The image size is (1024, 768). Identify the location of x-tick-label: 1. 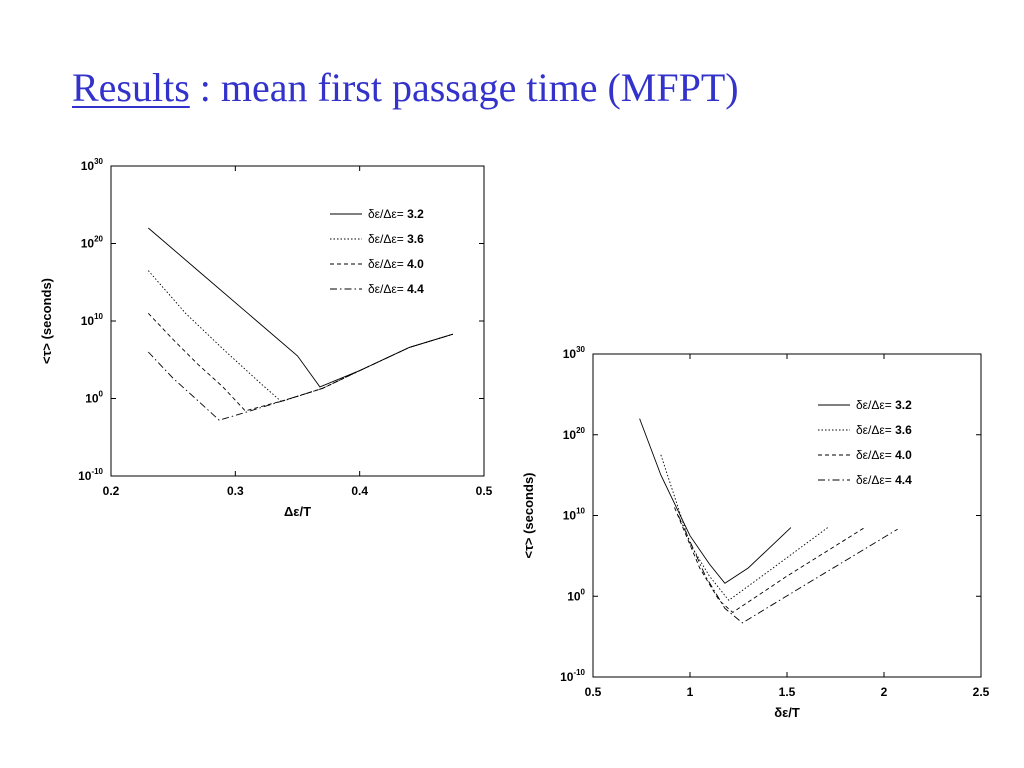
(690, 692).